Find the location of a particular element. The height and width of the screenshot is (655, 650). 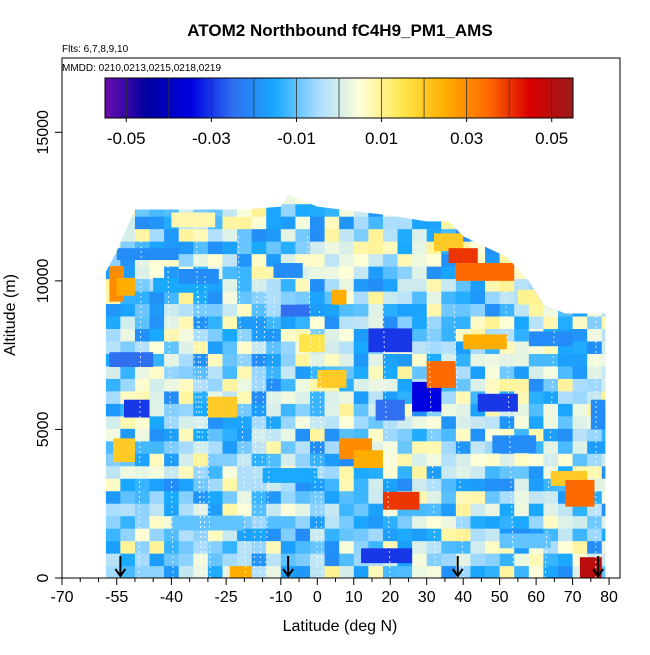

colorbar-tick-label: -0.03 is located at coordinates (211, 138).